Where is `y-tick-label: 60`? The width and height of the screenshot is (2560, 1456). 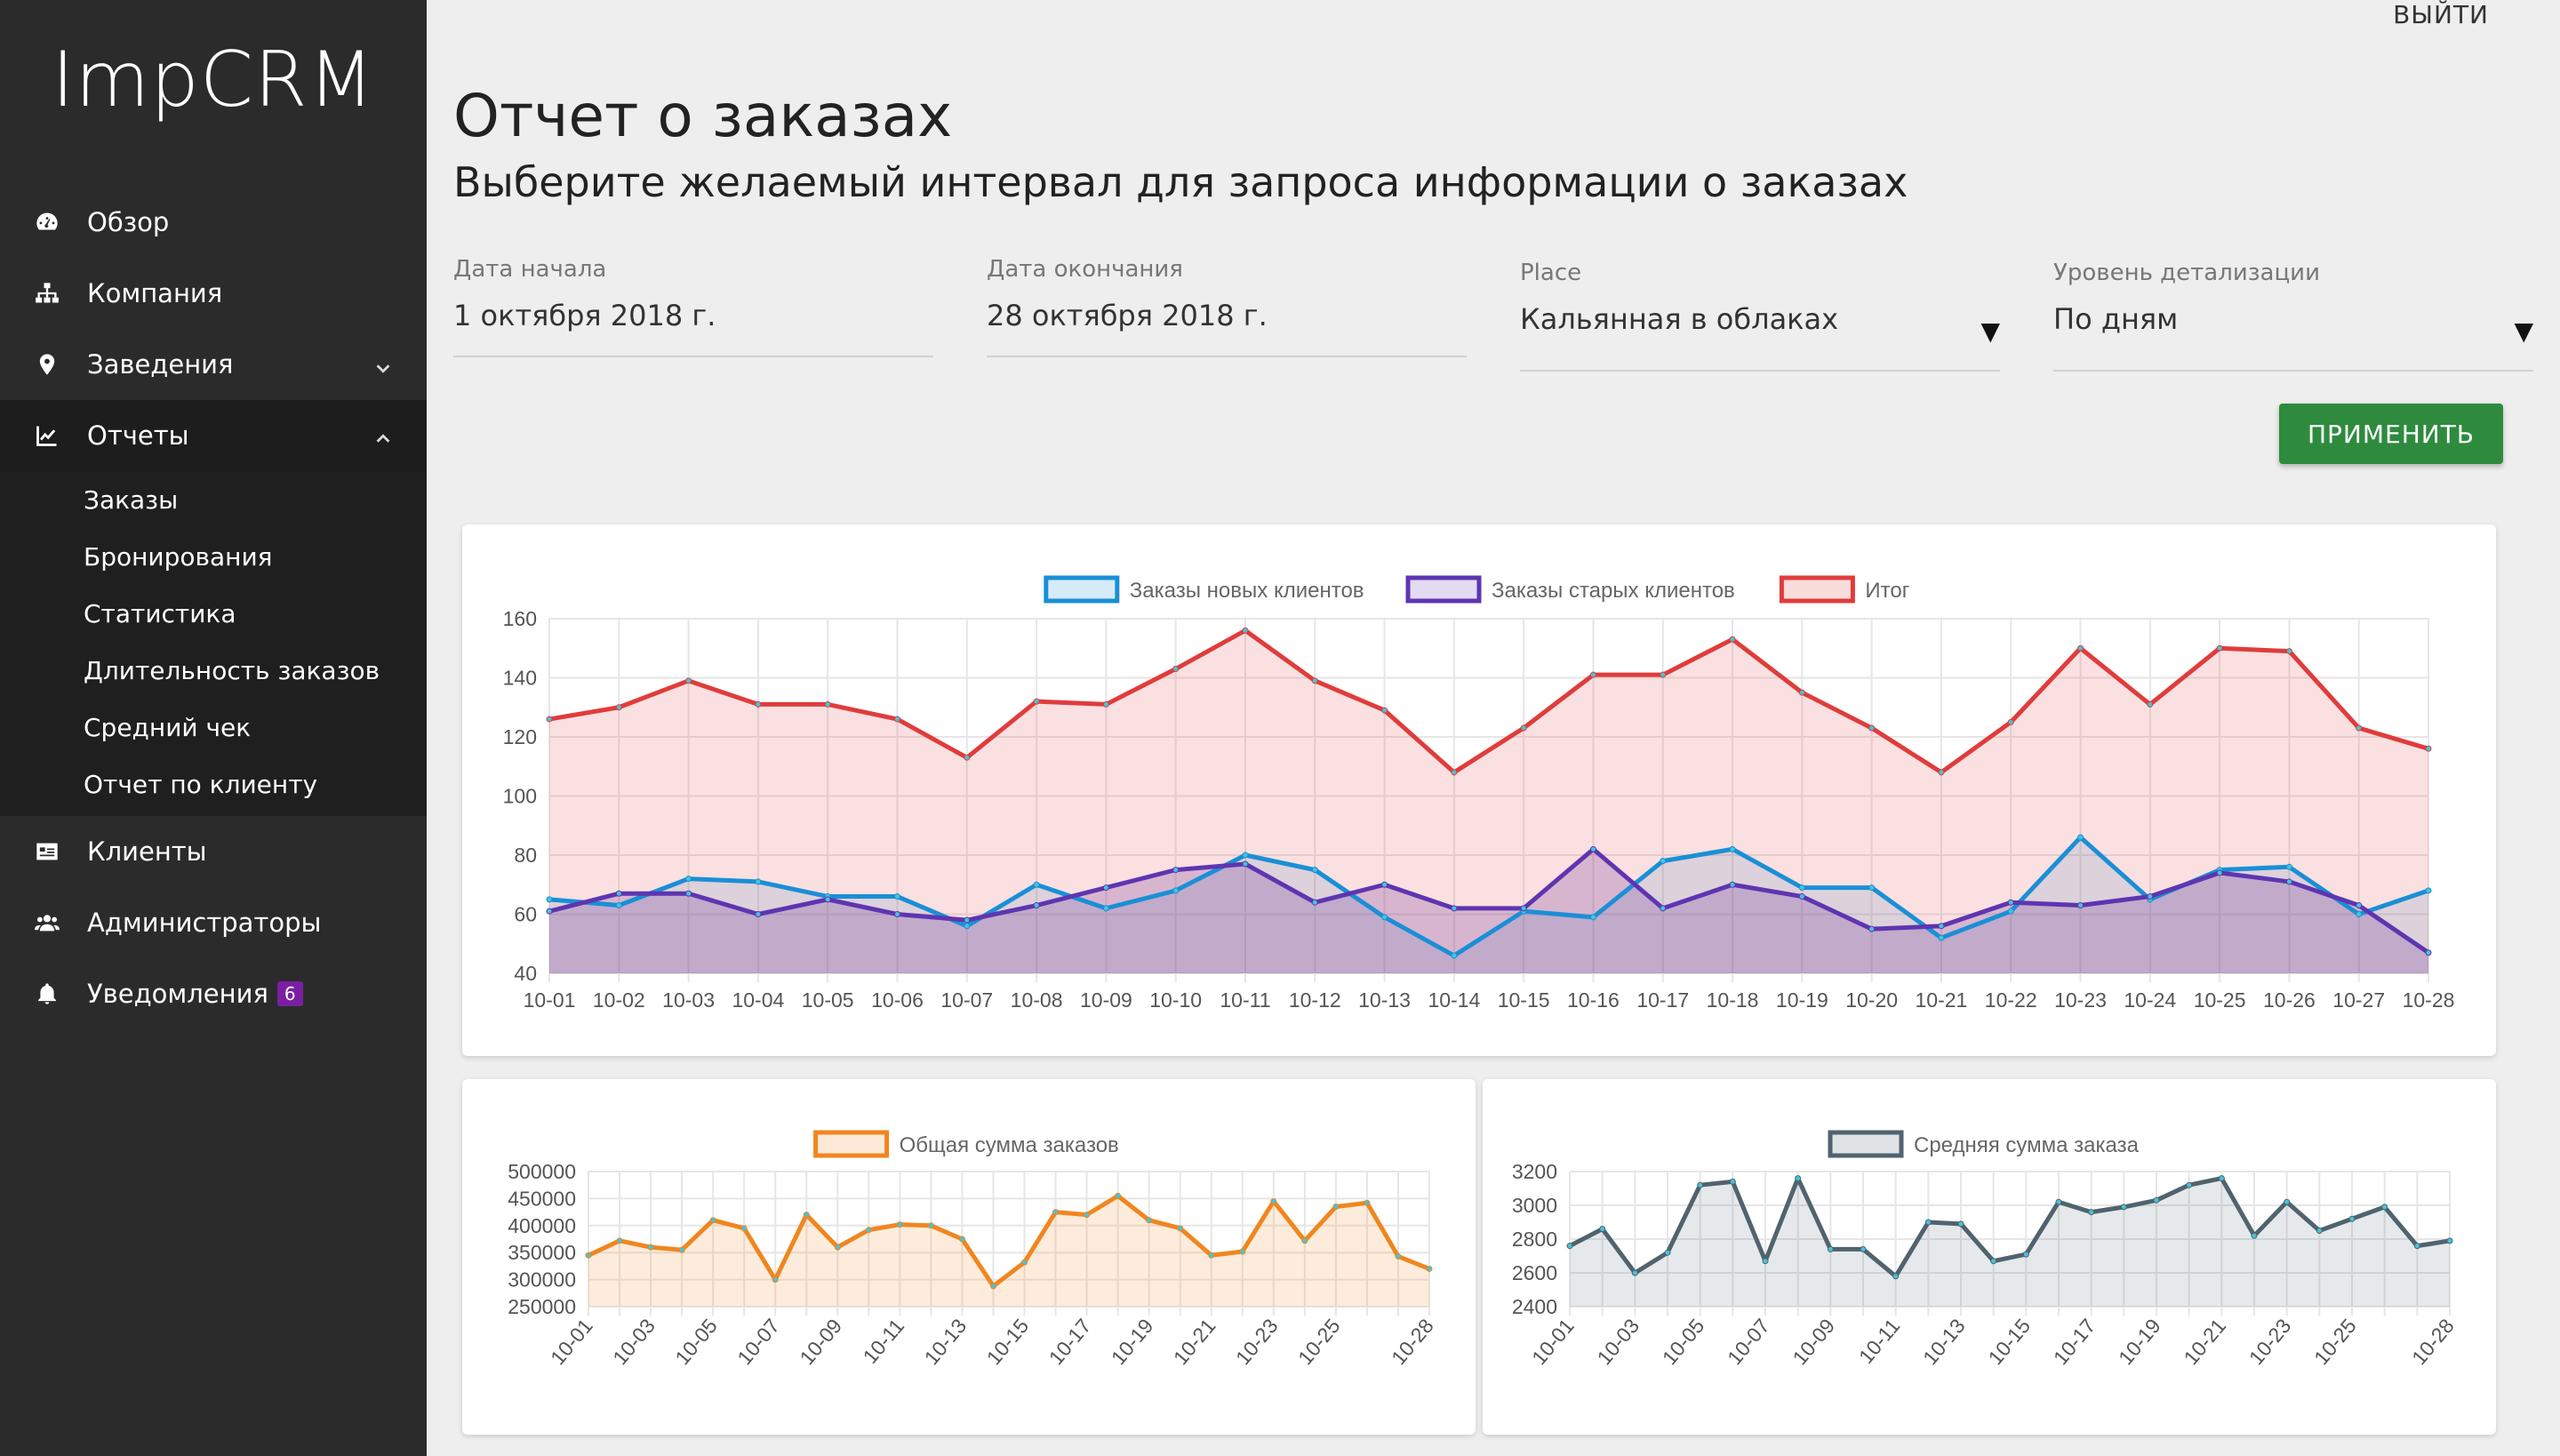
y-tick-label: 60 is located at coordinates (525, 914).